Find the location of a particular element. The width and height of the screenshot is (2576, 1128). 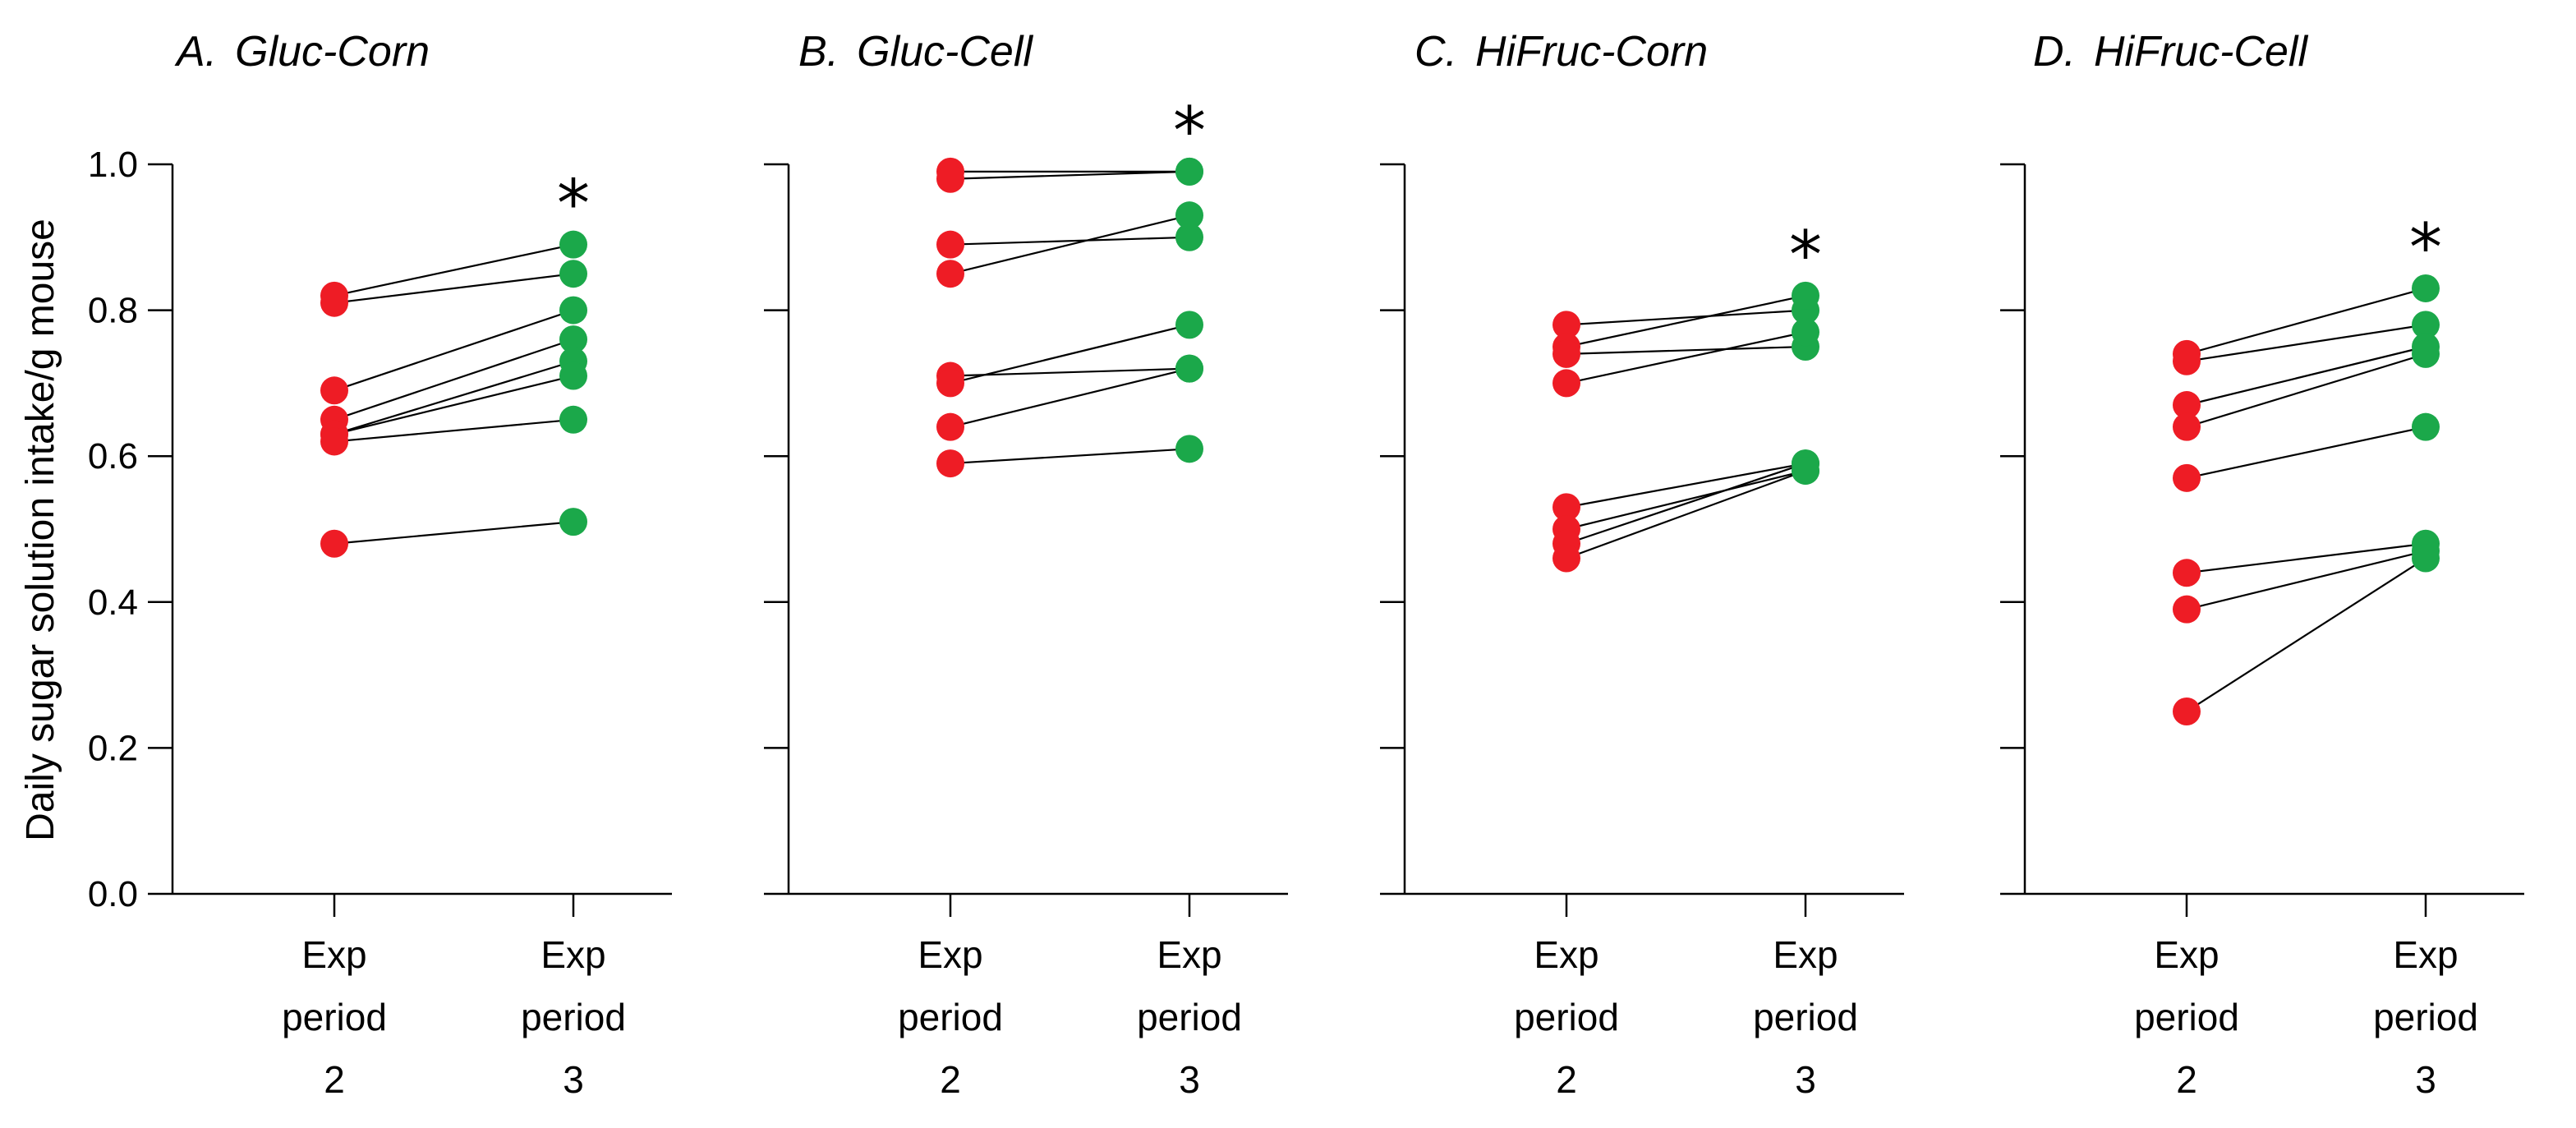

y-axis-label: Daily sugar solution intake/g mouse is located at coordinates (40, 530).